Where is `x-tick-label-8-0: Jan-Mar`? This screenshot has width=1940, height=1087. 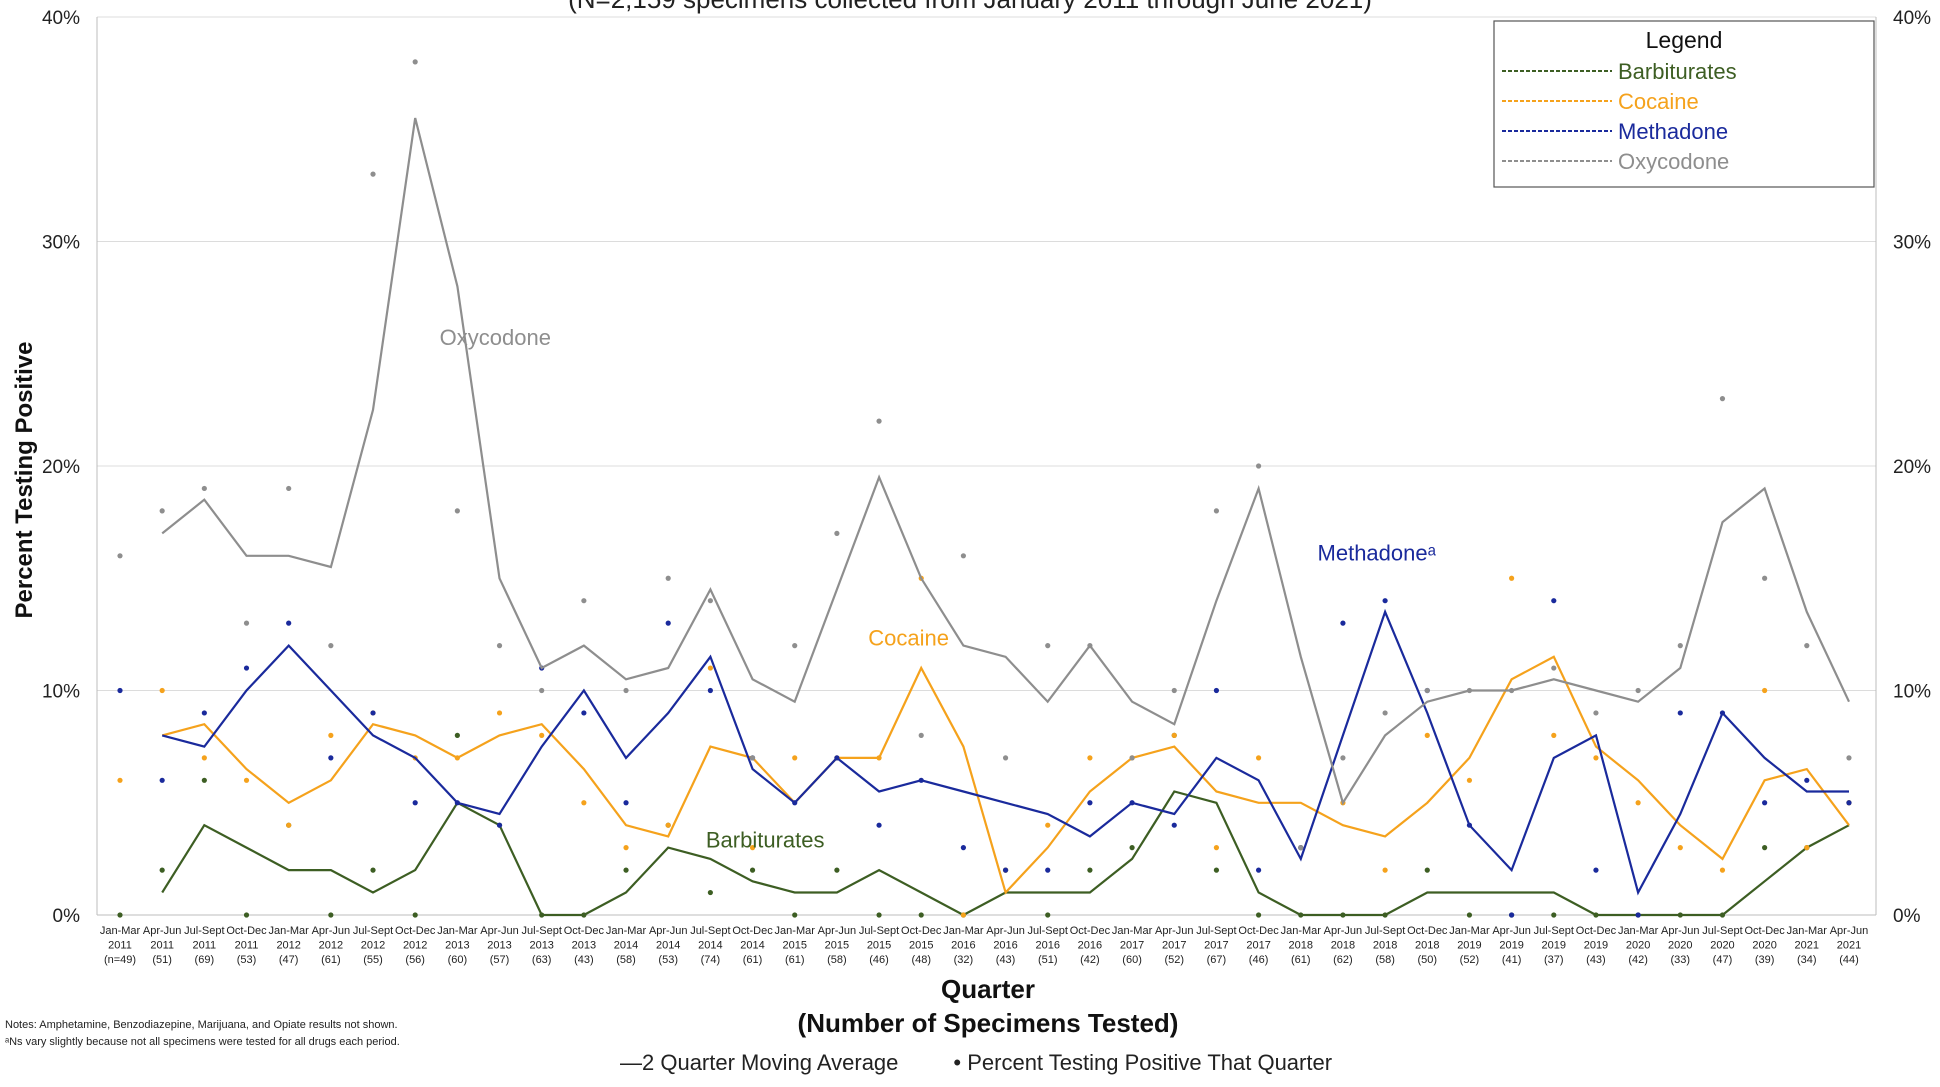 x-tick-label-8-0: Jan-Mar is located at coordinates (457, 931).